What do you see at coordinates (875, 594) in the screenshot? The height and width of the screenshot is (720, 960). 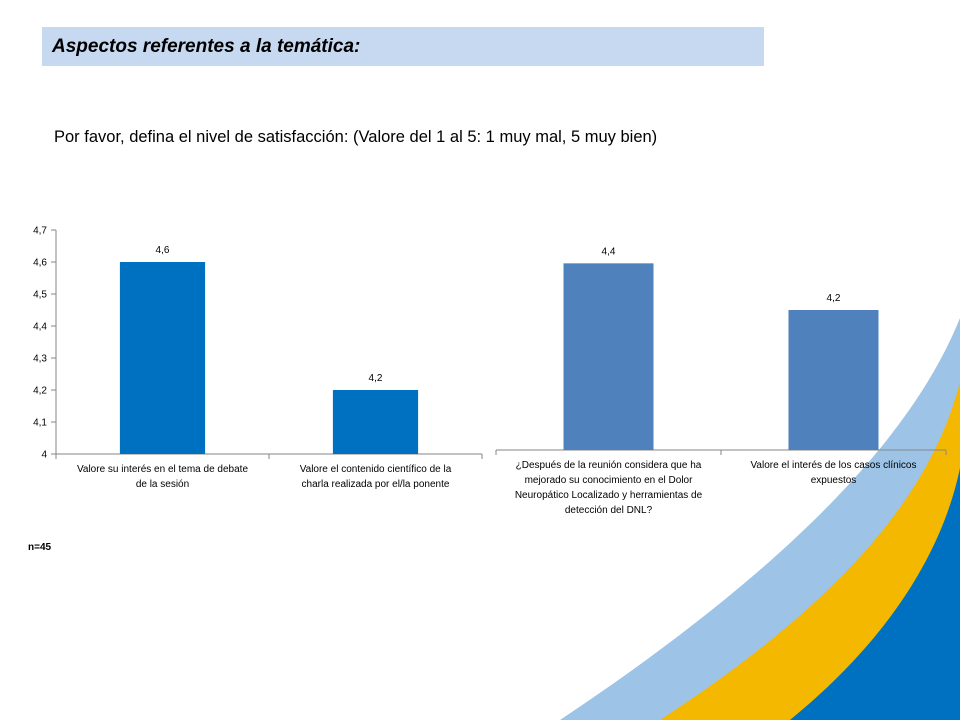 I see `swoosh-blue` at bounding box center [875, 594].